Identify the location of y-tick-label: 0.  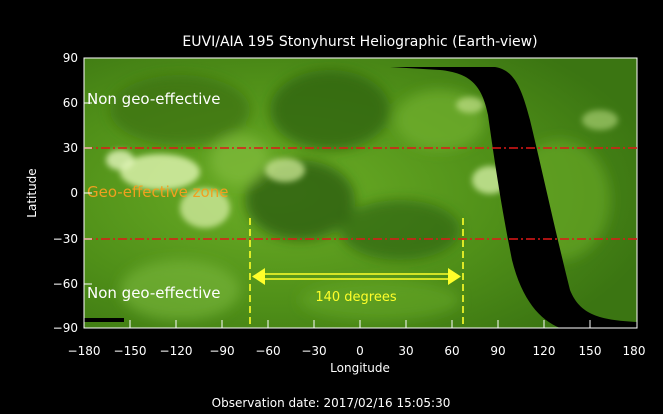
(74, 193).